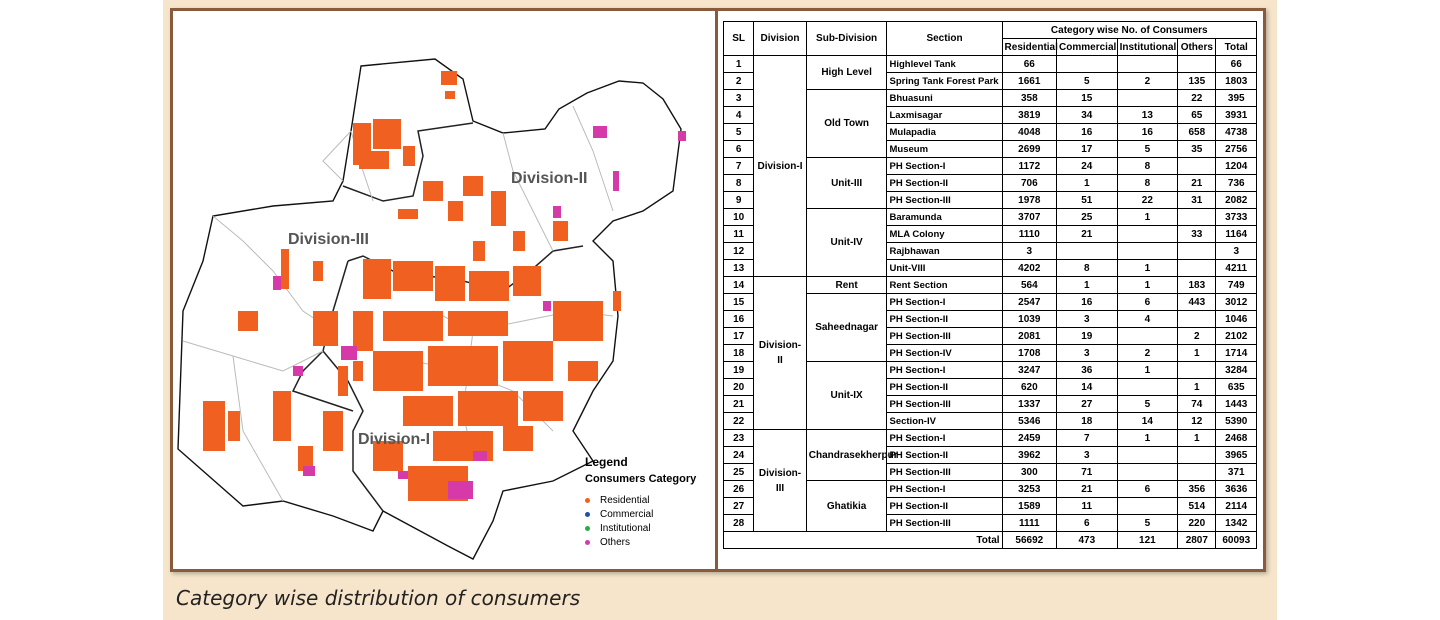 The image size is (1440, 620). I want to click on section-cell: Laxmisagar, so click(944, 115).